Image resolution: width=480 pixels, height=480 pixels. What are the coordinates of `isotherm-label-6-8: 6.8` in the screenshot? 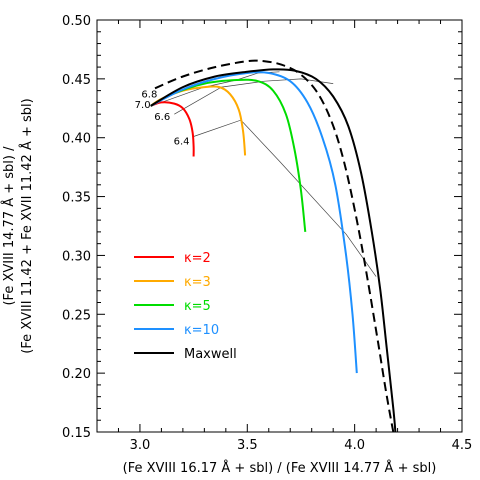 It's located at (149, 94).